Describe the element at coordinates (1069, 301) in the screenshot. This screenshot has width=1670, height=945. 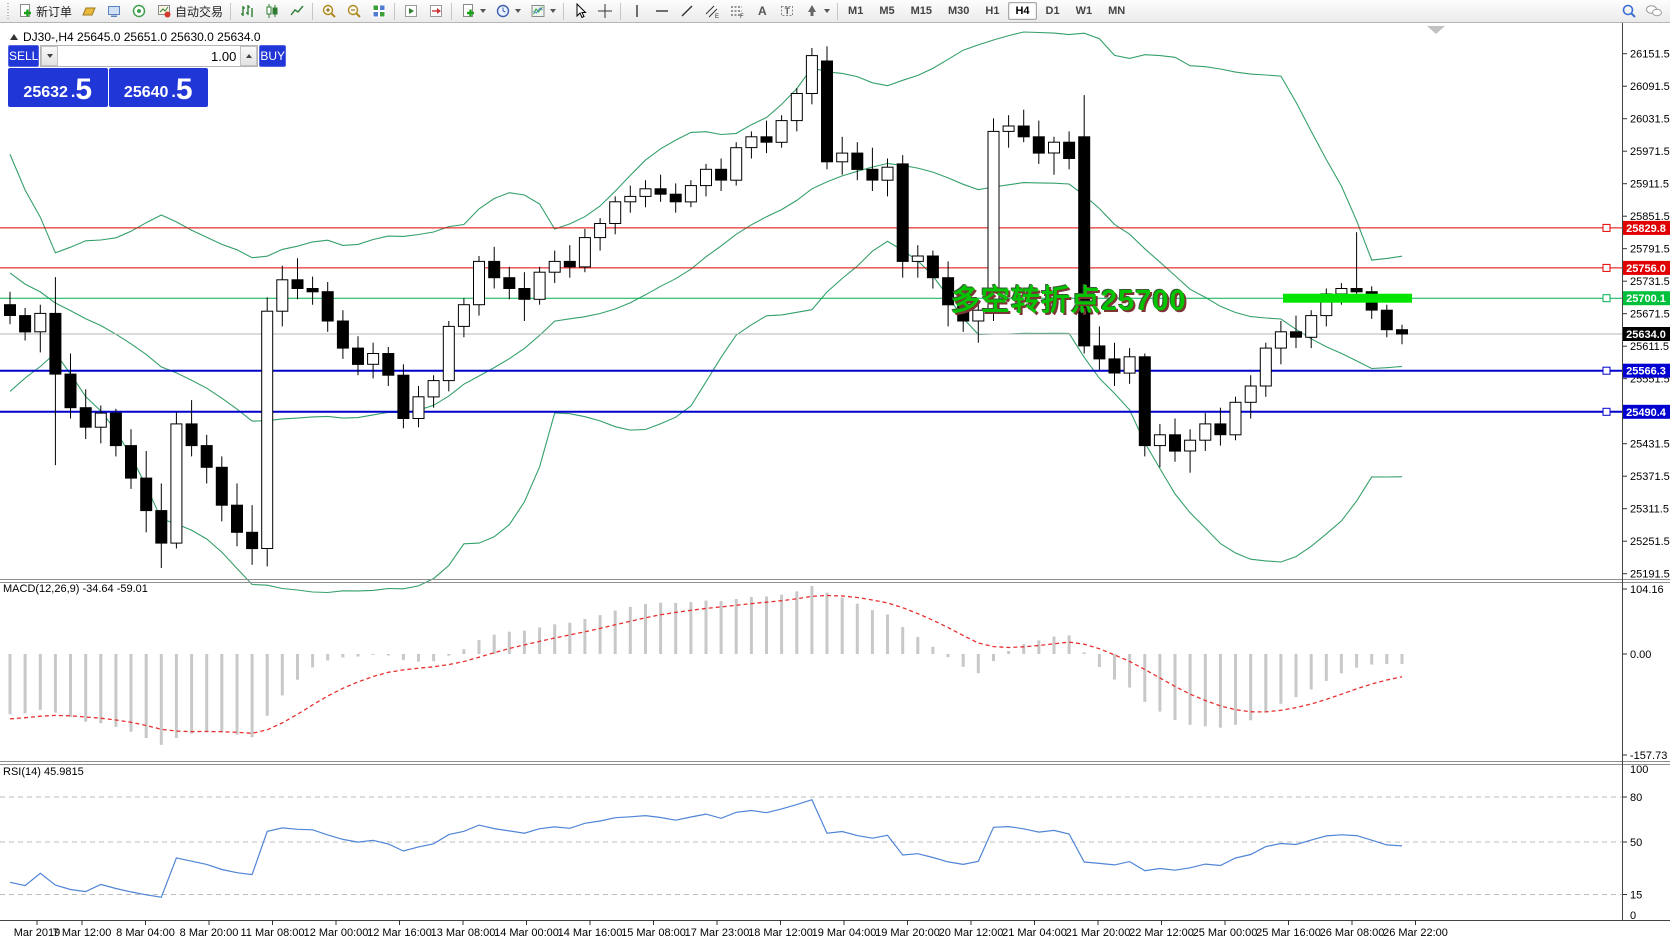
I see `annotation-text: 多空转折点25700` at that location.